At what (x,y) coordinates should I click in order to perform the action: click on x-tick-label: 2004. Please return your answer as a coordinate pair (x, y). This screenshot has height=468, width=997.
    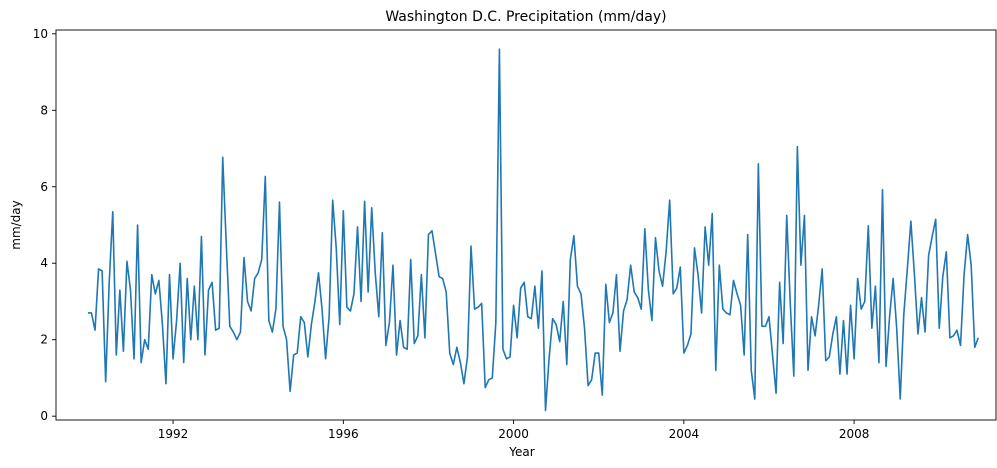
    Looking at the image, I should click on (684, 434).